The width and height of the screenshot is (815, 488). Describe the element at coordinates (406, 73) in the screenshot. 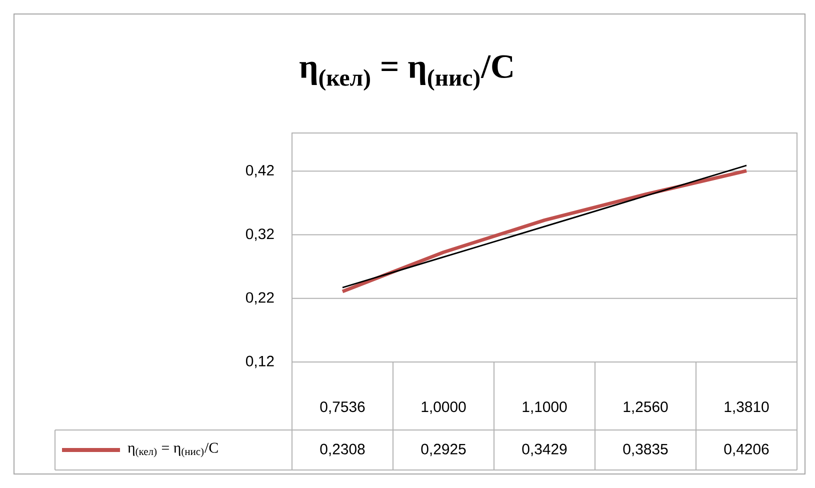

I see `chart-title: η$_{(кел)}$ = η$_{(нис)}$/C` at that location.